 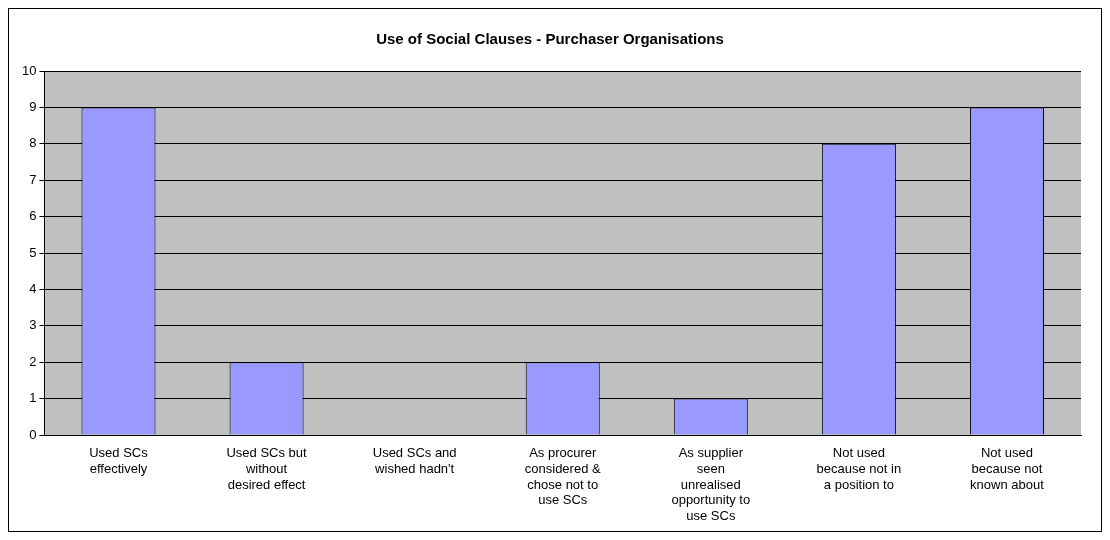 I want to click on x-tick-label: As procurer considered & chose not to use SCs, so click(x=562, y=476).